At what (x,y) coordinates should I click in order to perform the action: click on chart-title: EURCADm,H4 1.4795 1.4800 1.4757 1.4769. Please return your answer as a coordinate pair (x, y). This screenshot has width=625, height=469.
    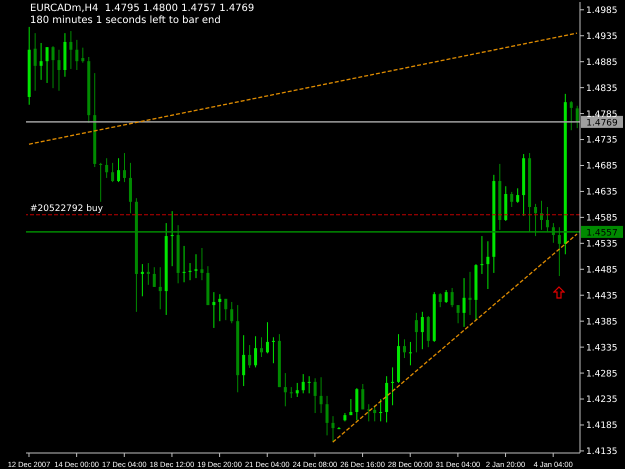
    Looking at the image, I should click on (142, 8).